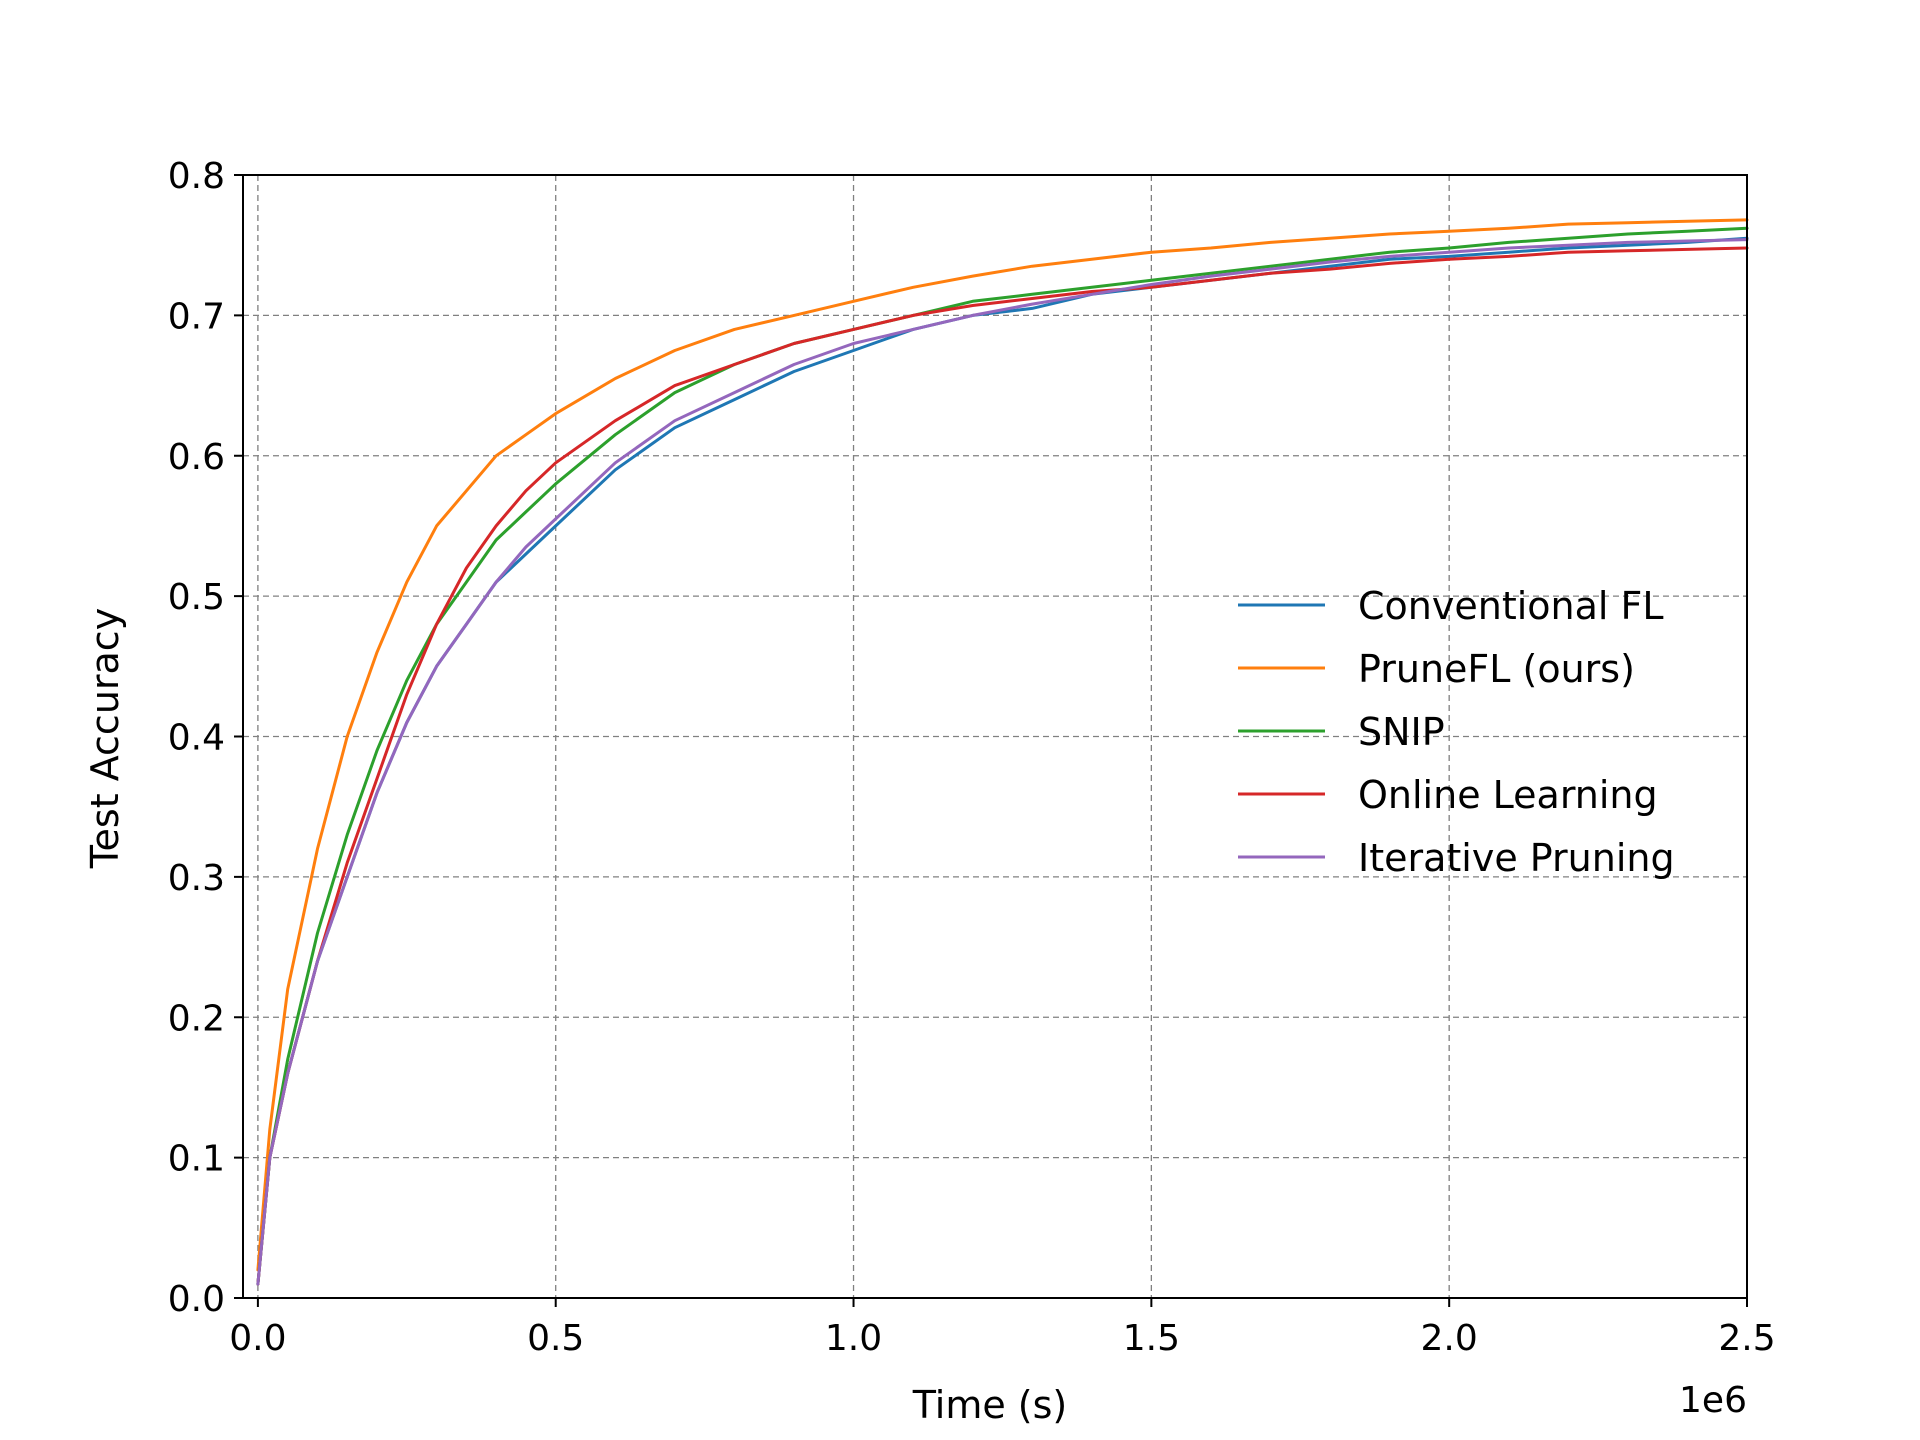  What do you see at coordinates (853, 1338) in the screenshot?
I see `x-tick-label: 1.0` at bounding box center [853, 1338].